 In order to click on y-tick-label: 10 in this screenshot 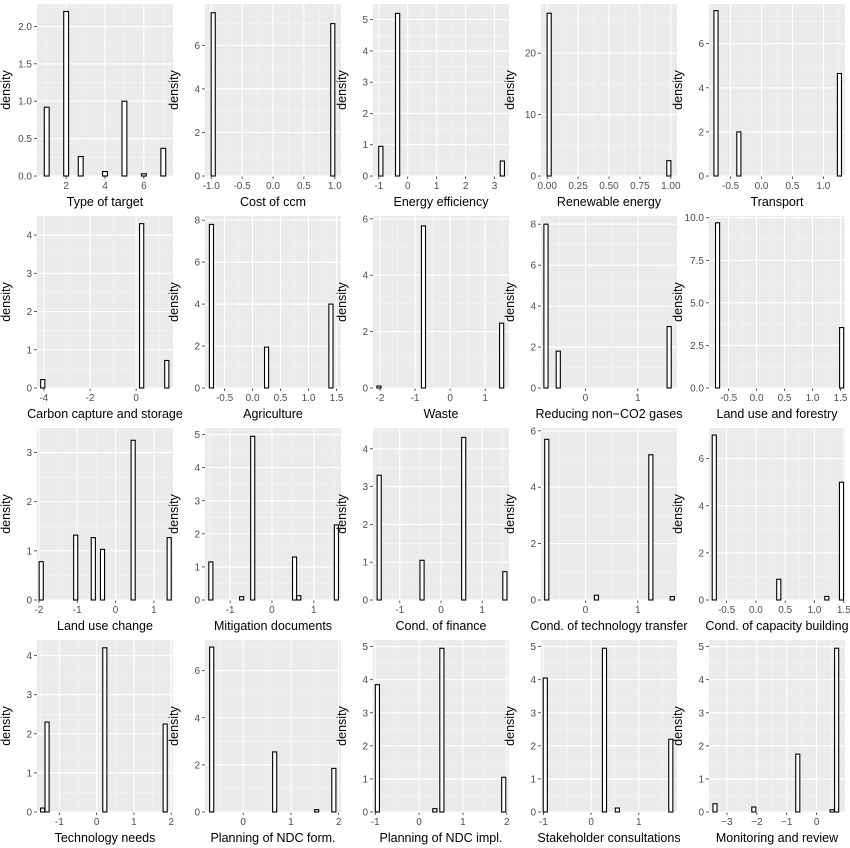, I will do `click(531, 115)`.